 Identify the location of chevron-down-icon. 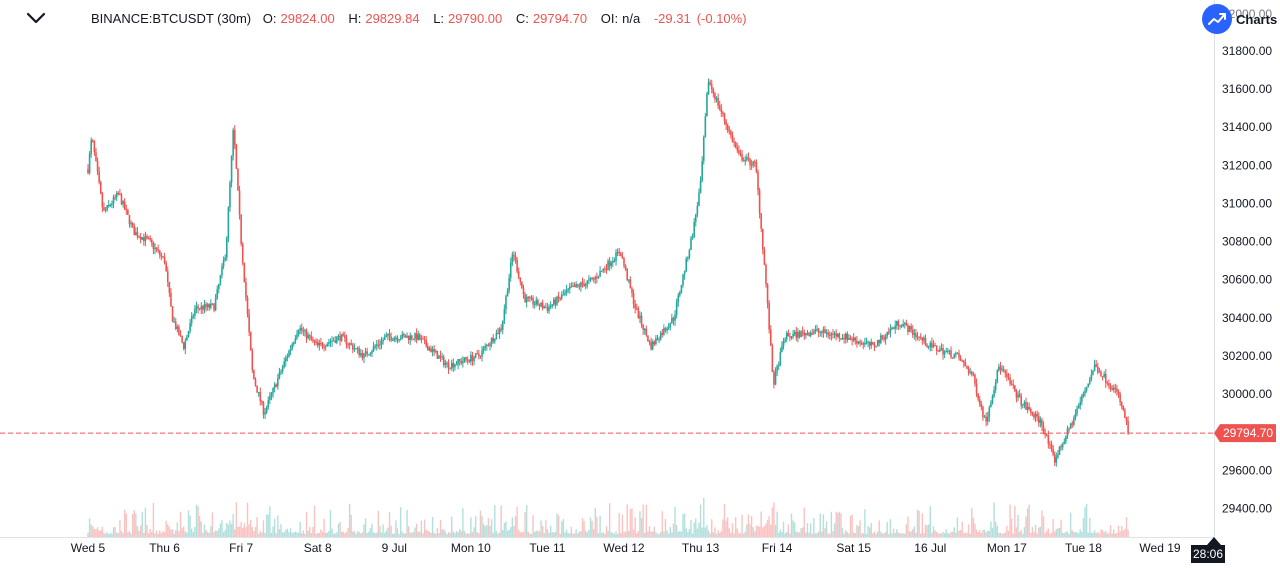
(36, 18).